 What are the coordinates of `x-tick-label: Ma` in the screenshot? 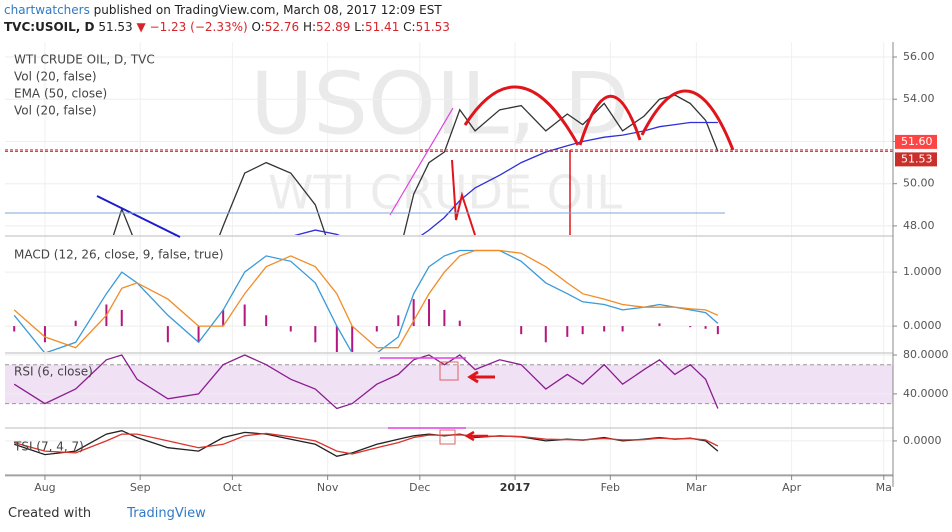 It's located at (884, 487).